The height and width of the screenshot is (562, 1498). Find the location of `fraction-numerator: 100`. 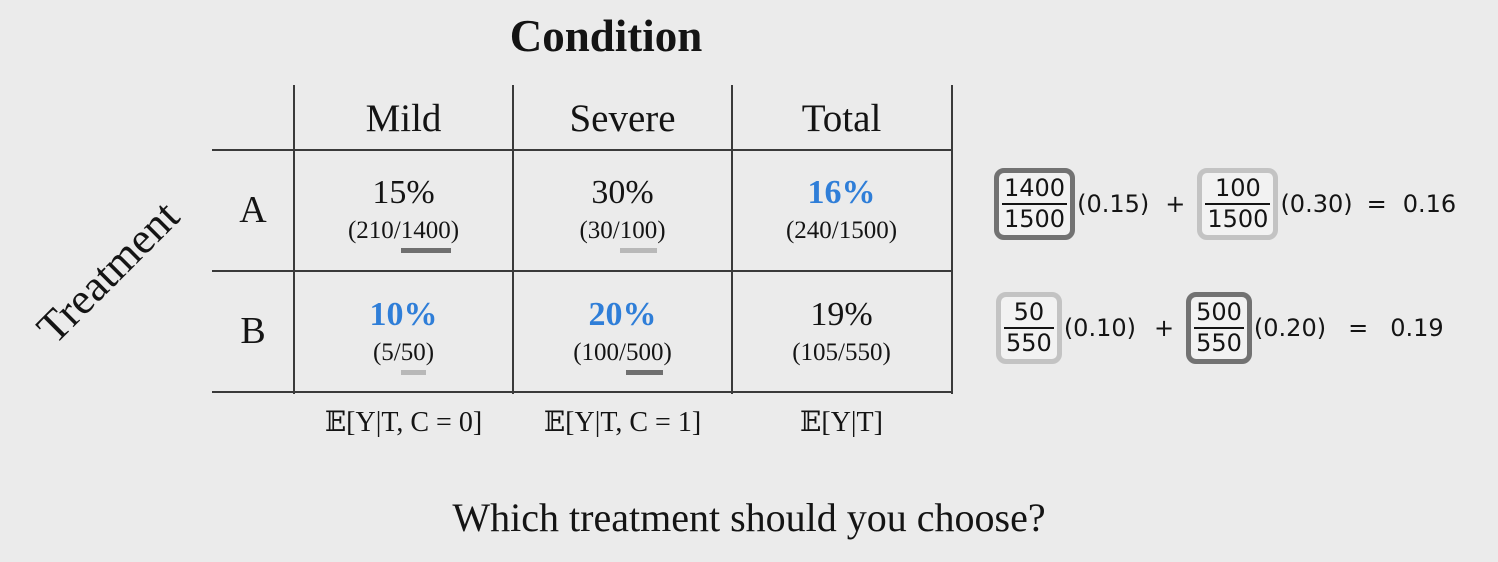

fraction-numerator: 100 is located at coordinates (1237, 188).